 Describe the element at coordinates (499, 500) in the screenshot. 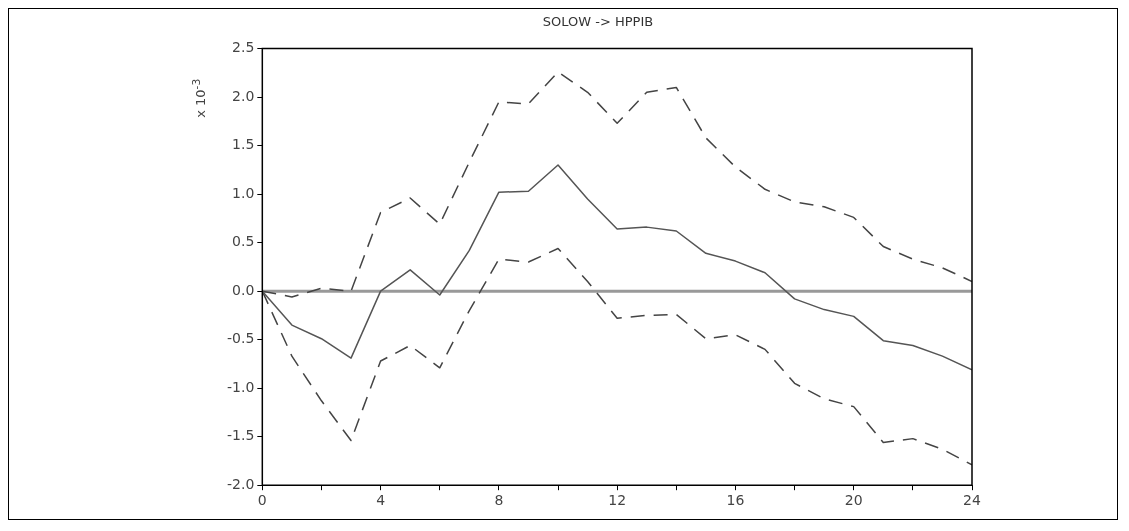

I see `x-tick-label: 8` at that location.